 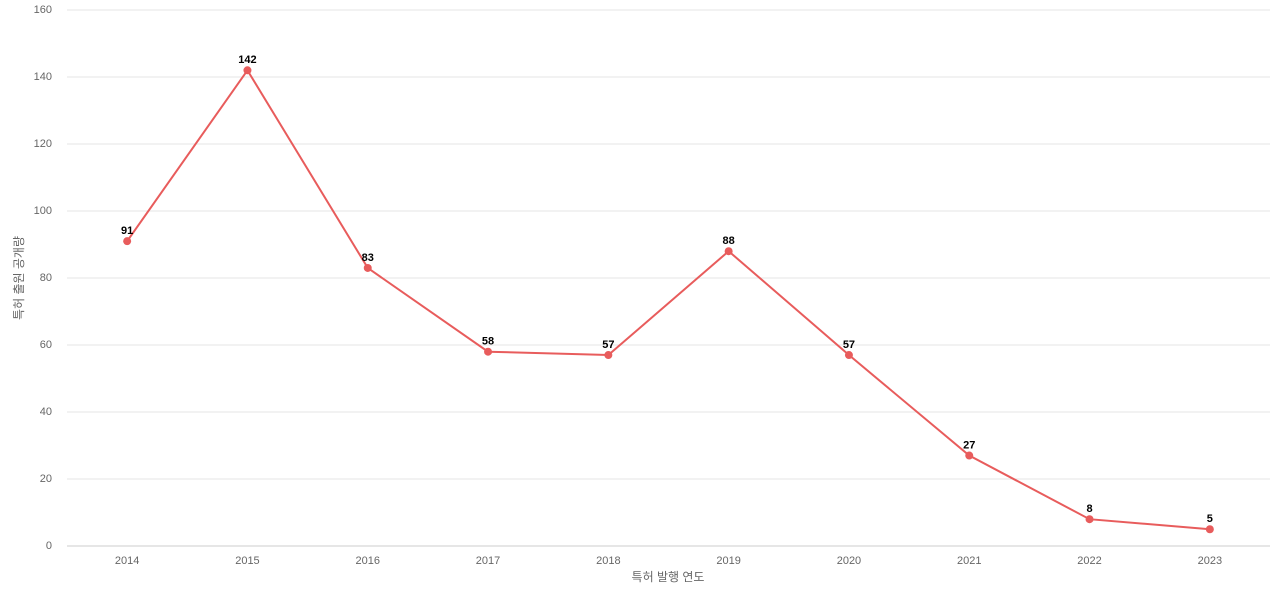 I want to click on x-tick-label: 2020, so click(x=849, y=561).